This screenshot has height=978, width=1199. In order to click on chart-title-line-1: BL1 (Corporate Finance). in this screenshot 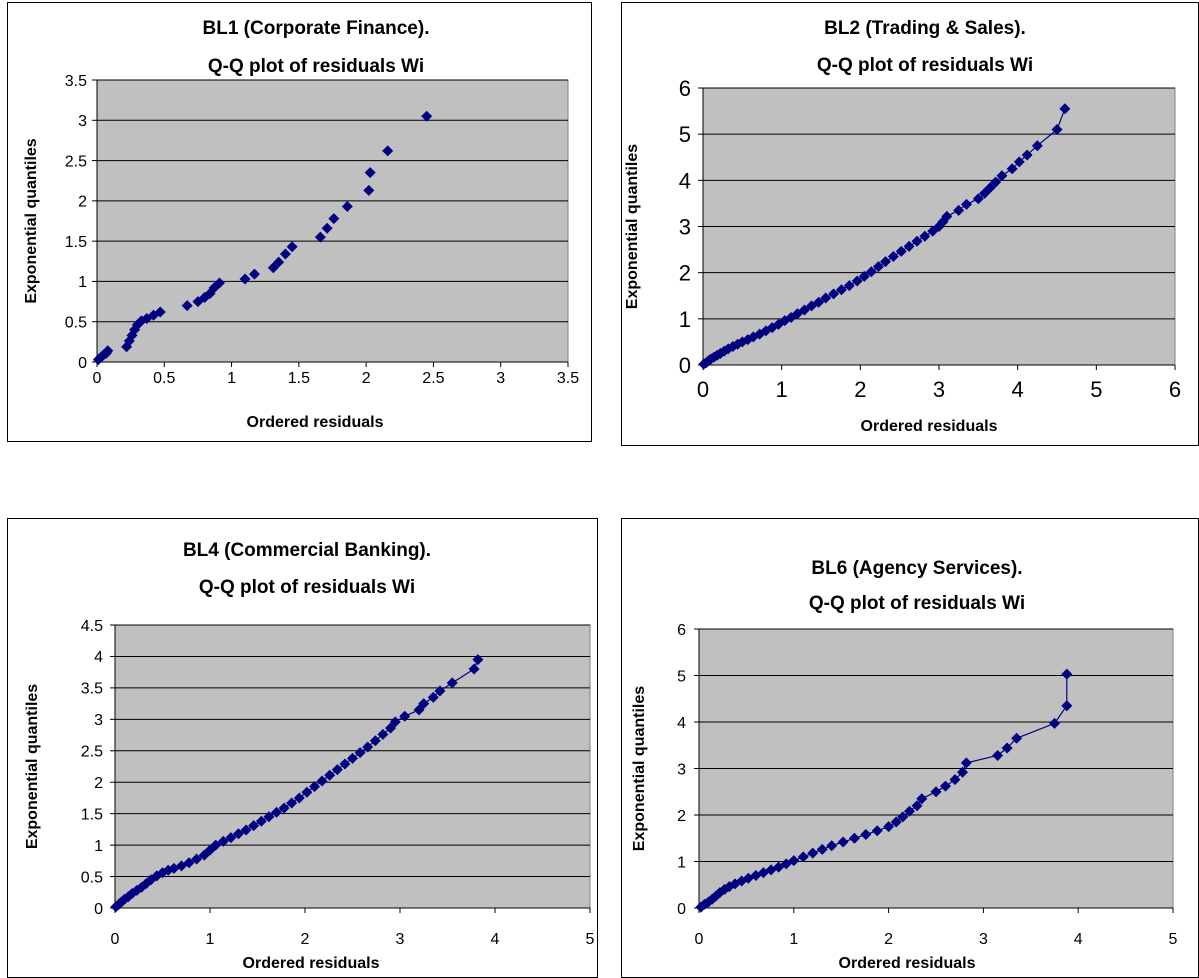, I will do `click(316, 28)`.